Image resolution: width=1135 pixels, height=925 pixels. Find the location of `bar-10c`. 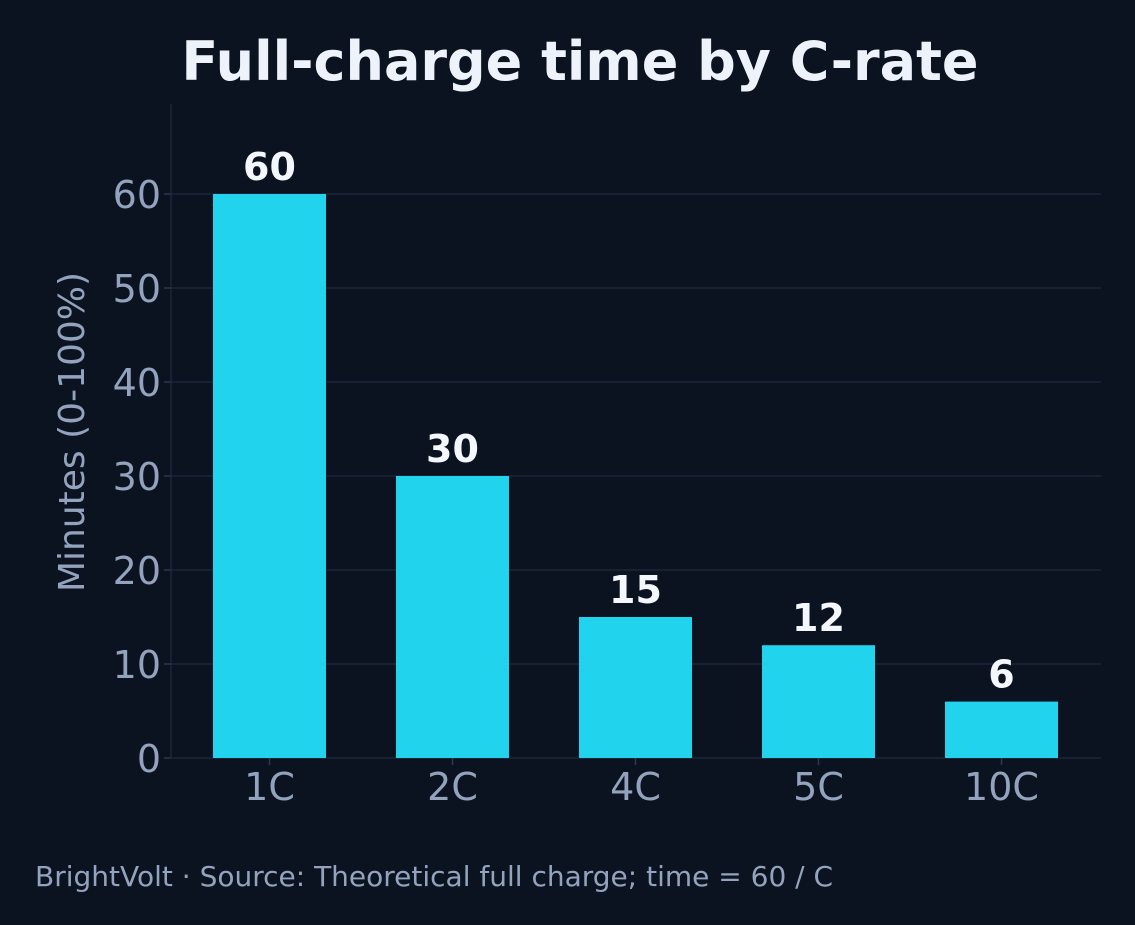

bar-10c is located at coordinates (1001, 729).